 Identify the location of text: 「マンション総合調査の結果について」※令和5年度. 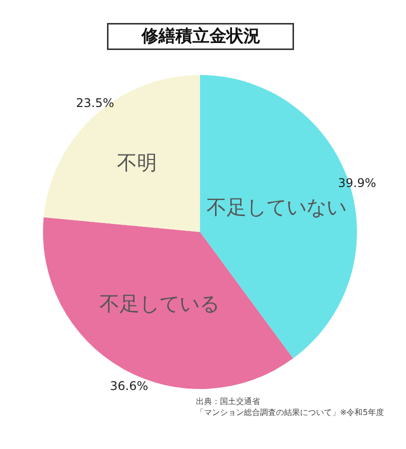
(290, 412).